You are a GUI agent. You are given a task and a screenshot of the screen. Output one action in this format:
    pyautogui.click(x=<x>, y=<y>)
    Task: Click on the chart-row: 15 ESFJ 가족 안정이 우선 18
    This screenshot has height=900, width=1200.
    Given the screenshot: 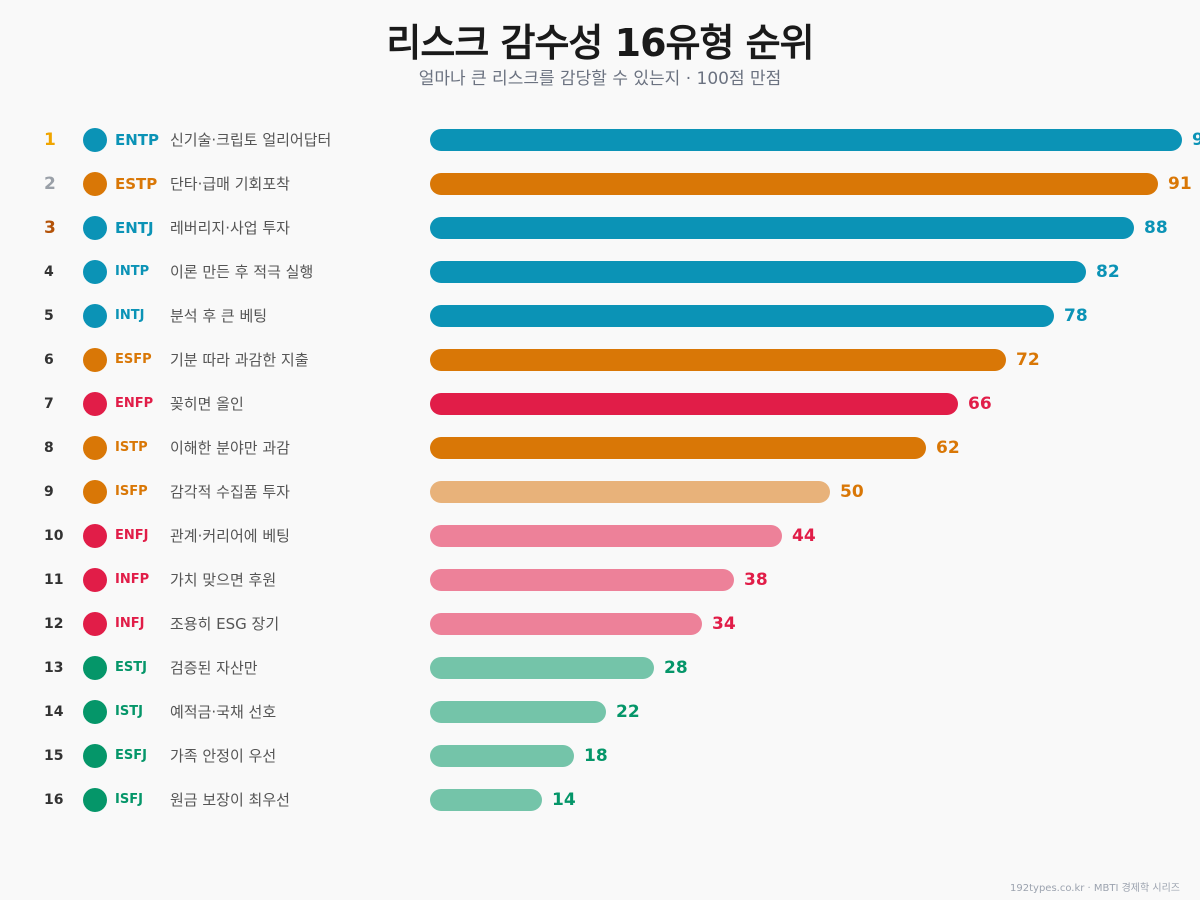 What is the action you would take?
    pyautogui.click(x=600, y=756)
    